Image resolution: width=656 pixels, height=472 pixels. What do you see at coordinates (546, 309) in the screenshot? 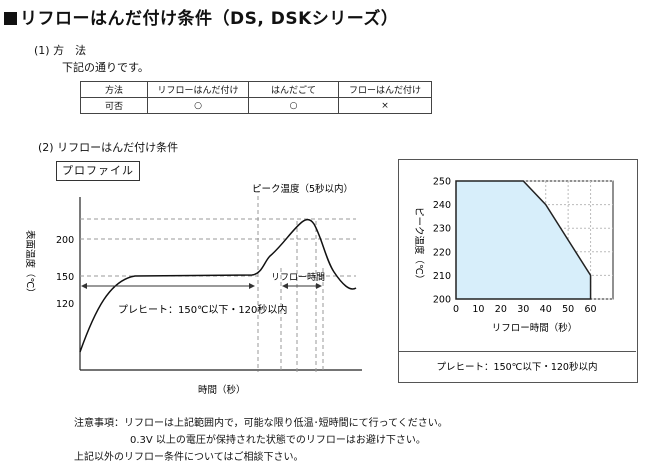
I see `x-tick-label: 40` at bounding box center [546, 309].